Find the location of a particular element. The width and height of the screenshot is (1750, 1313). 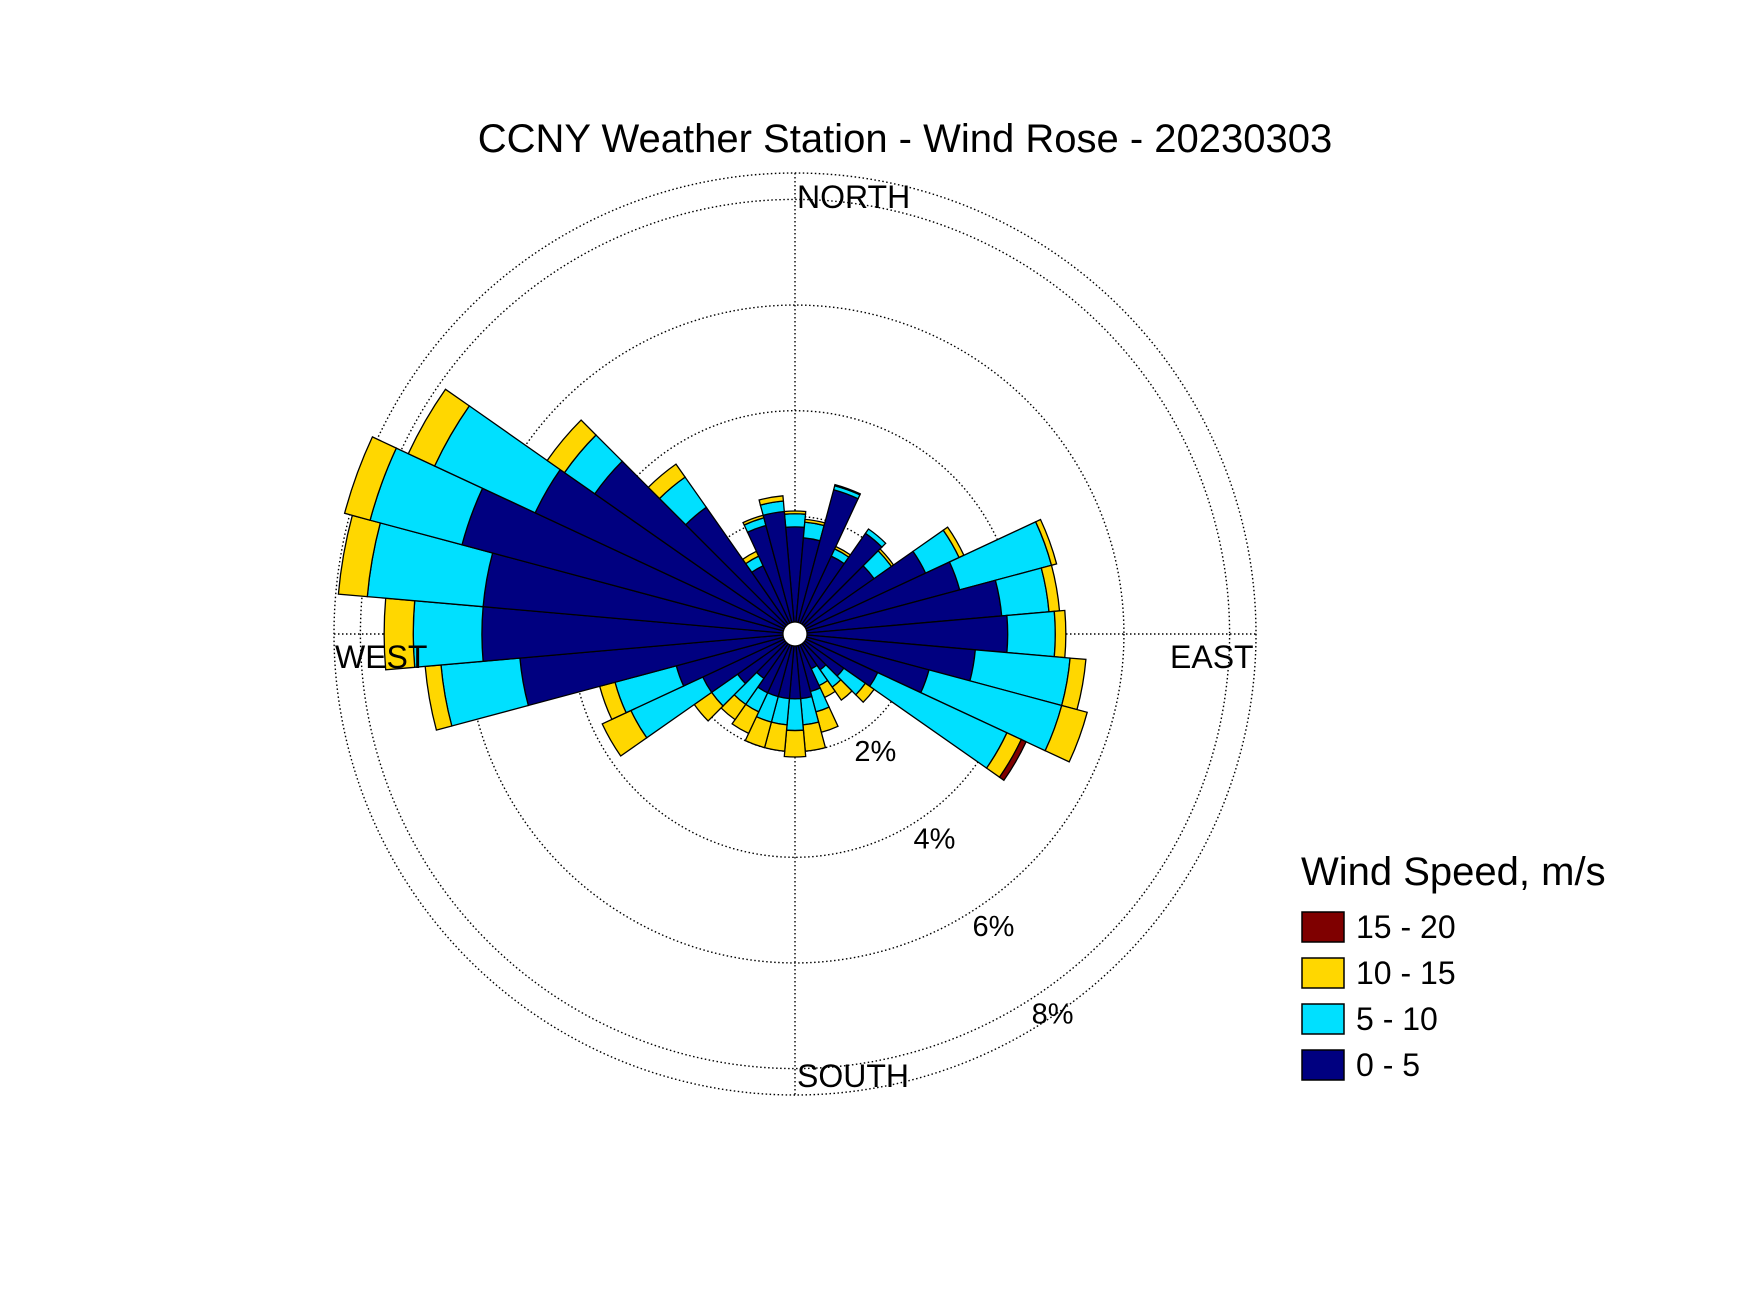

ring-label: 6% is located at coordinates (994, 927).